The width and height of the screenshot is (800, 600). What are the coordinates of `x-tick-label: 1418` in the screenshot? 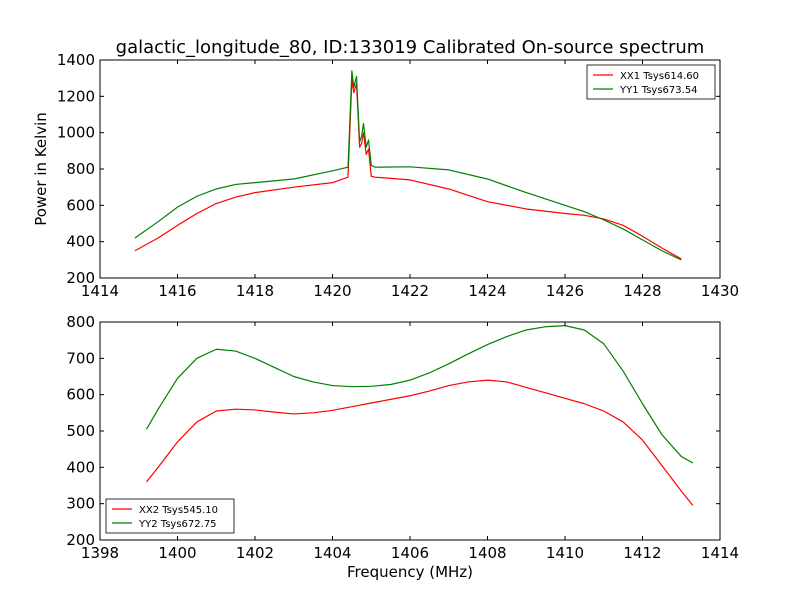 It's located at (255, 291).